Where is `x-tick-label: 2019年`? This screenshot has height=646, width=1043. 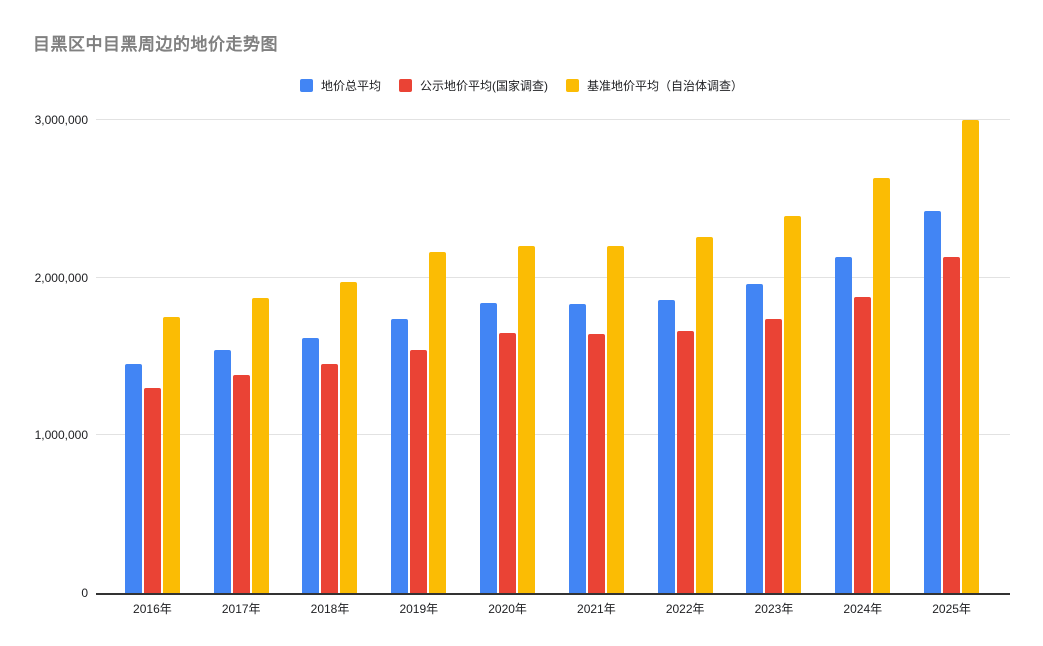 x-tick-label: 2019年 is located at coordinates (419, 609).